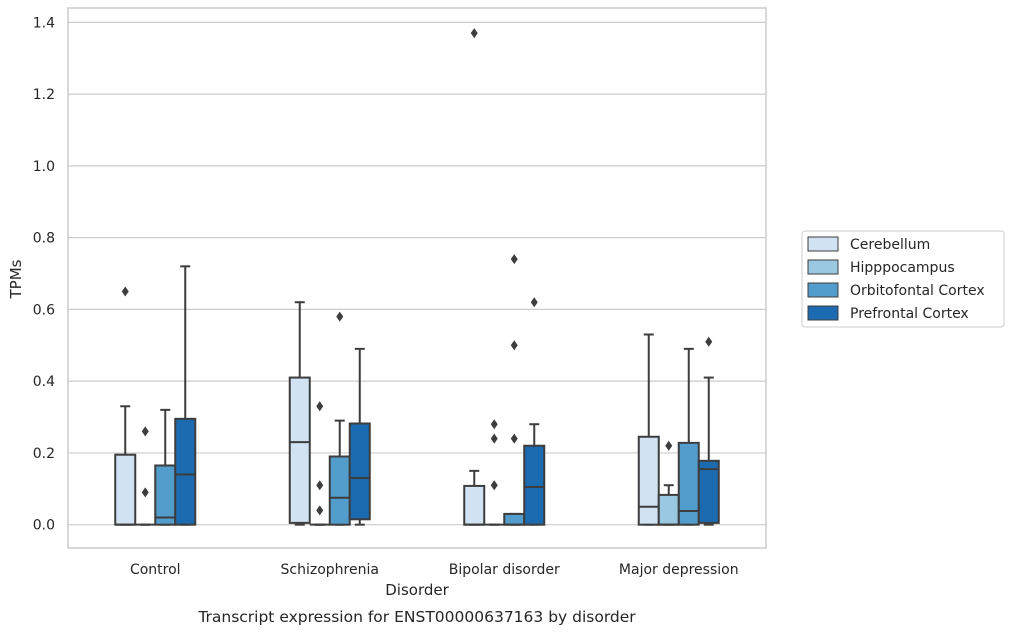 This screenshot has width=1014, height=634. I want to click on legend-label: Hipppocampus, so click(902, 268).